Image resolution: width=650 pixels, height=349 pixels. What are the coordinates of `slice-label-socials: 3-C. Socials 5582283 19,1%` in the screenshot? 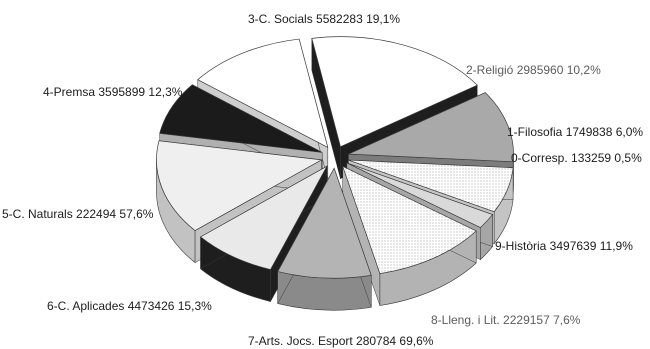 It's located at (324, 19).